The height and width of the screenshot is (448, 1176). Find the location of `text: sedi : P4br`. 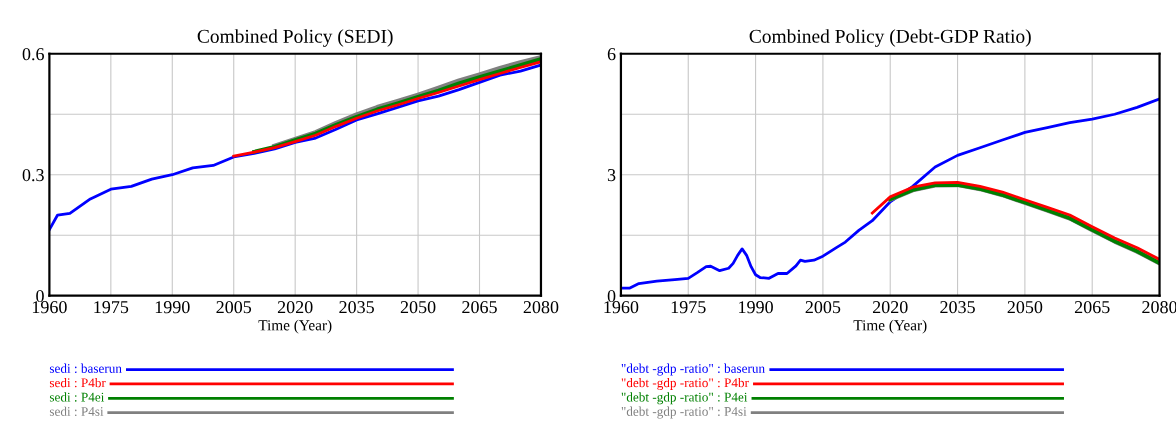

text: sedi : P4br is located at coordinates (77, 382).